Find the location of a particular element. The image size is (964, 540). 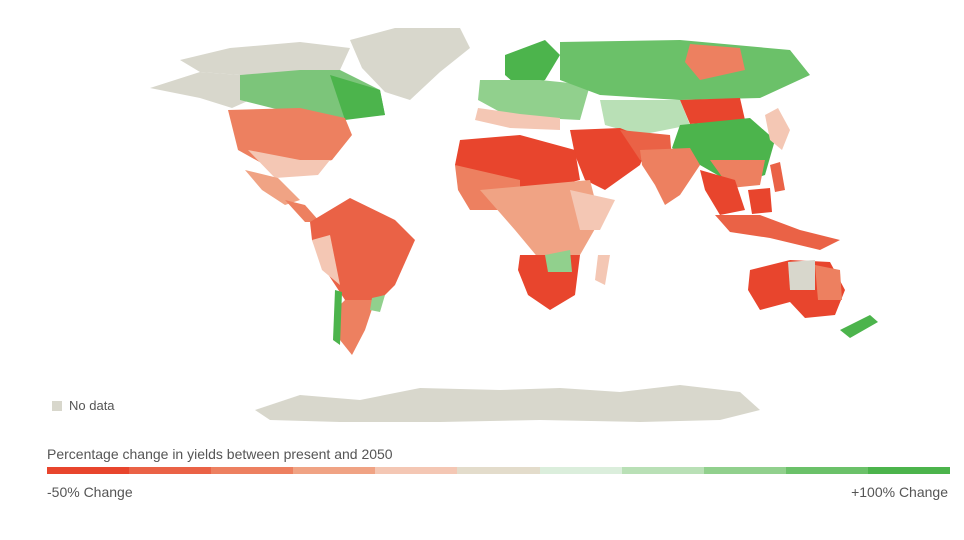

mexico is located at coordinates (272, 187).